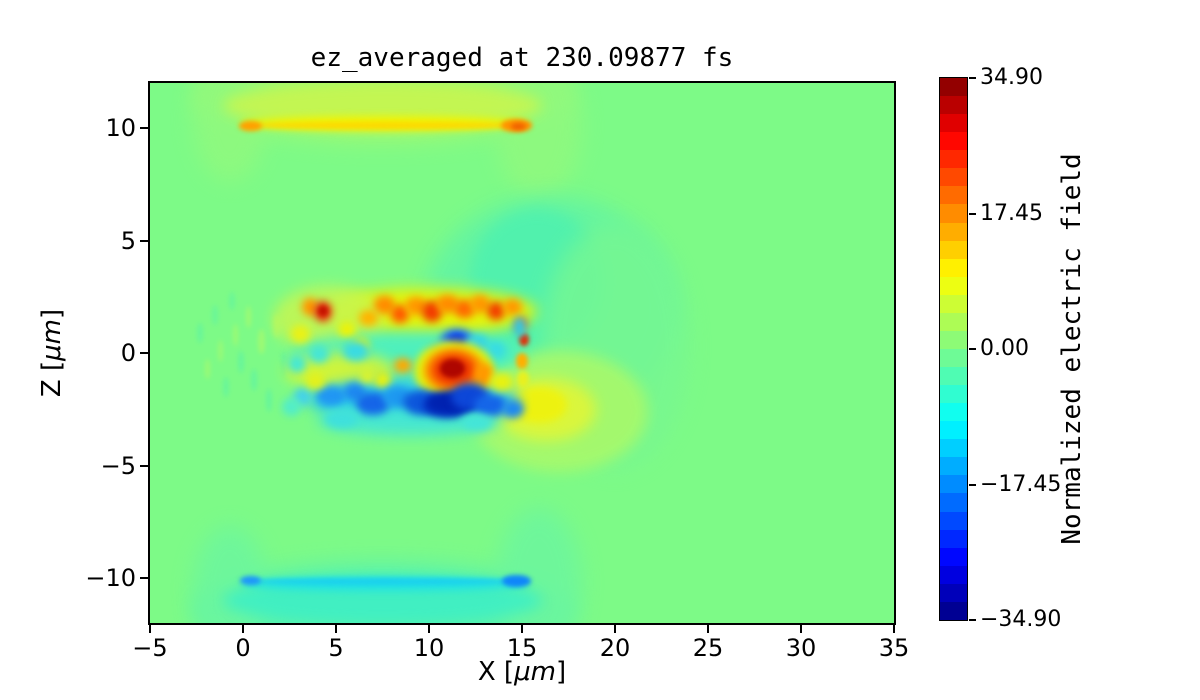 The height and width of the screenshot is (700, 1200). I want to click on x-axis-label: X [μm], so click(522, 672).